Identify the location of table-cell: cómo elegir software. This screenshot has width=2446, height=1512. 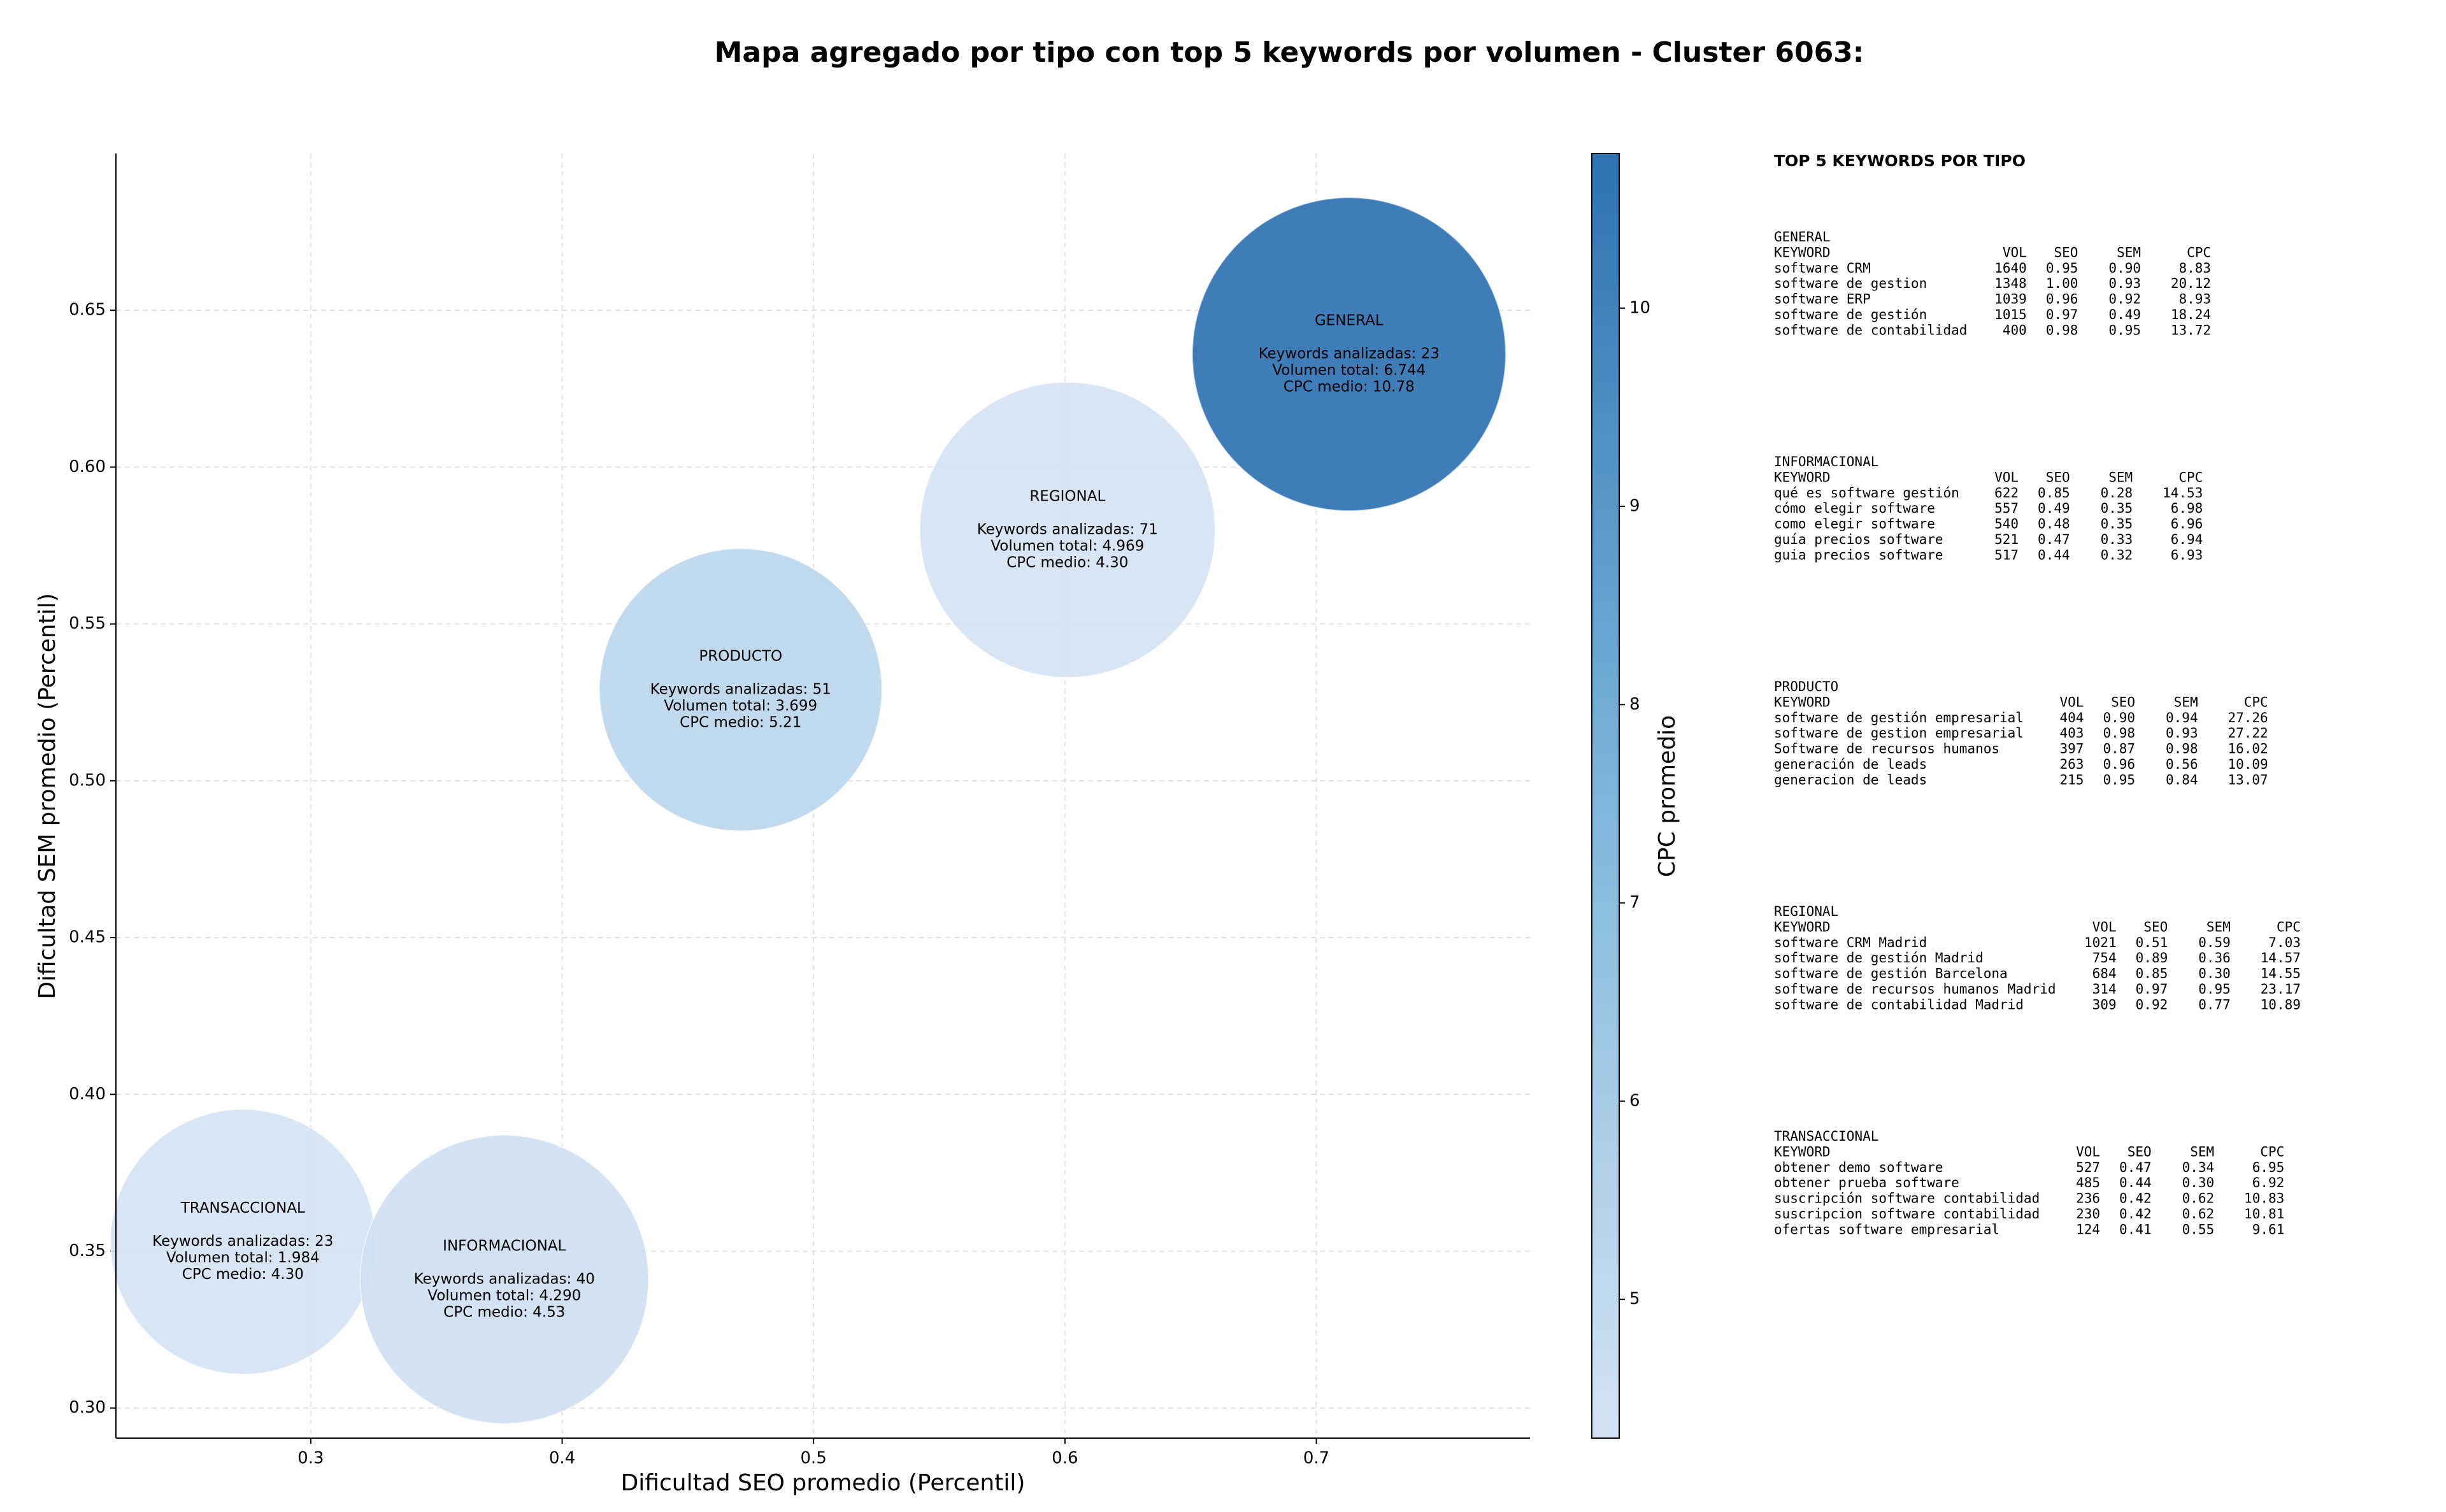
(1855, 508).